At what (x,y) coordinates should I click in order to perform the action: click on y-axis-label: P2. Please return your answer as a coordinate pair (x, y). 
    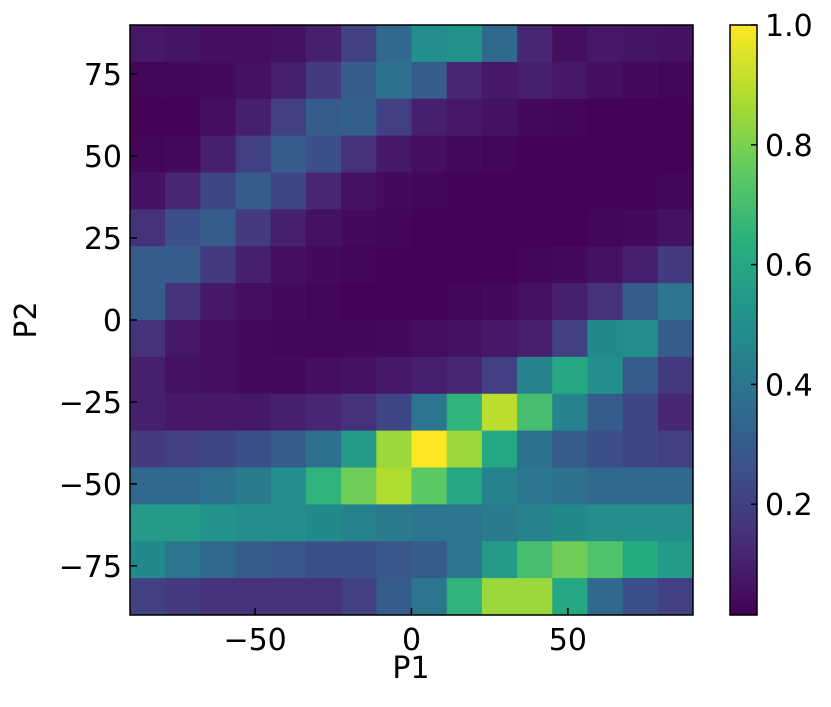
    Looking at the image, I should click on (26, 319).